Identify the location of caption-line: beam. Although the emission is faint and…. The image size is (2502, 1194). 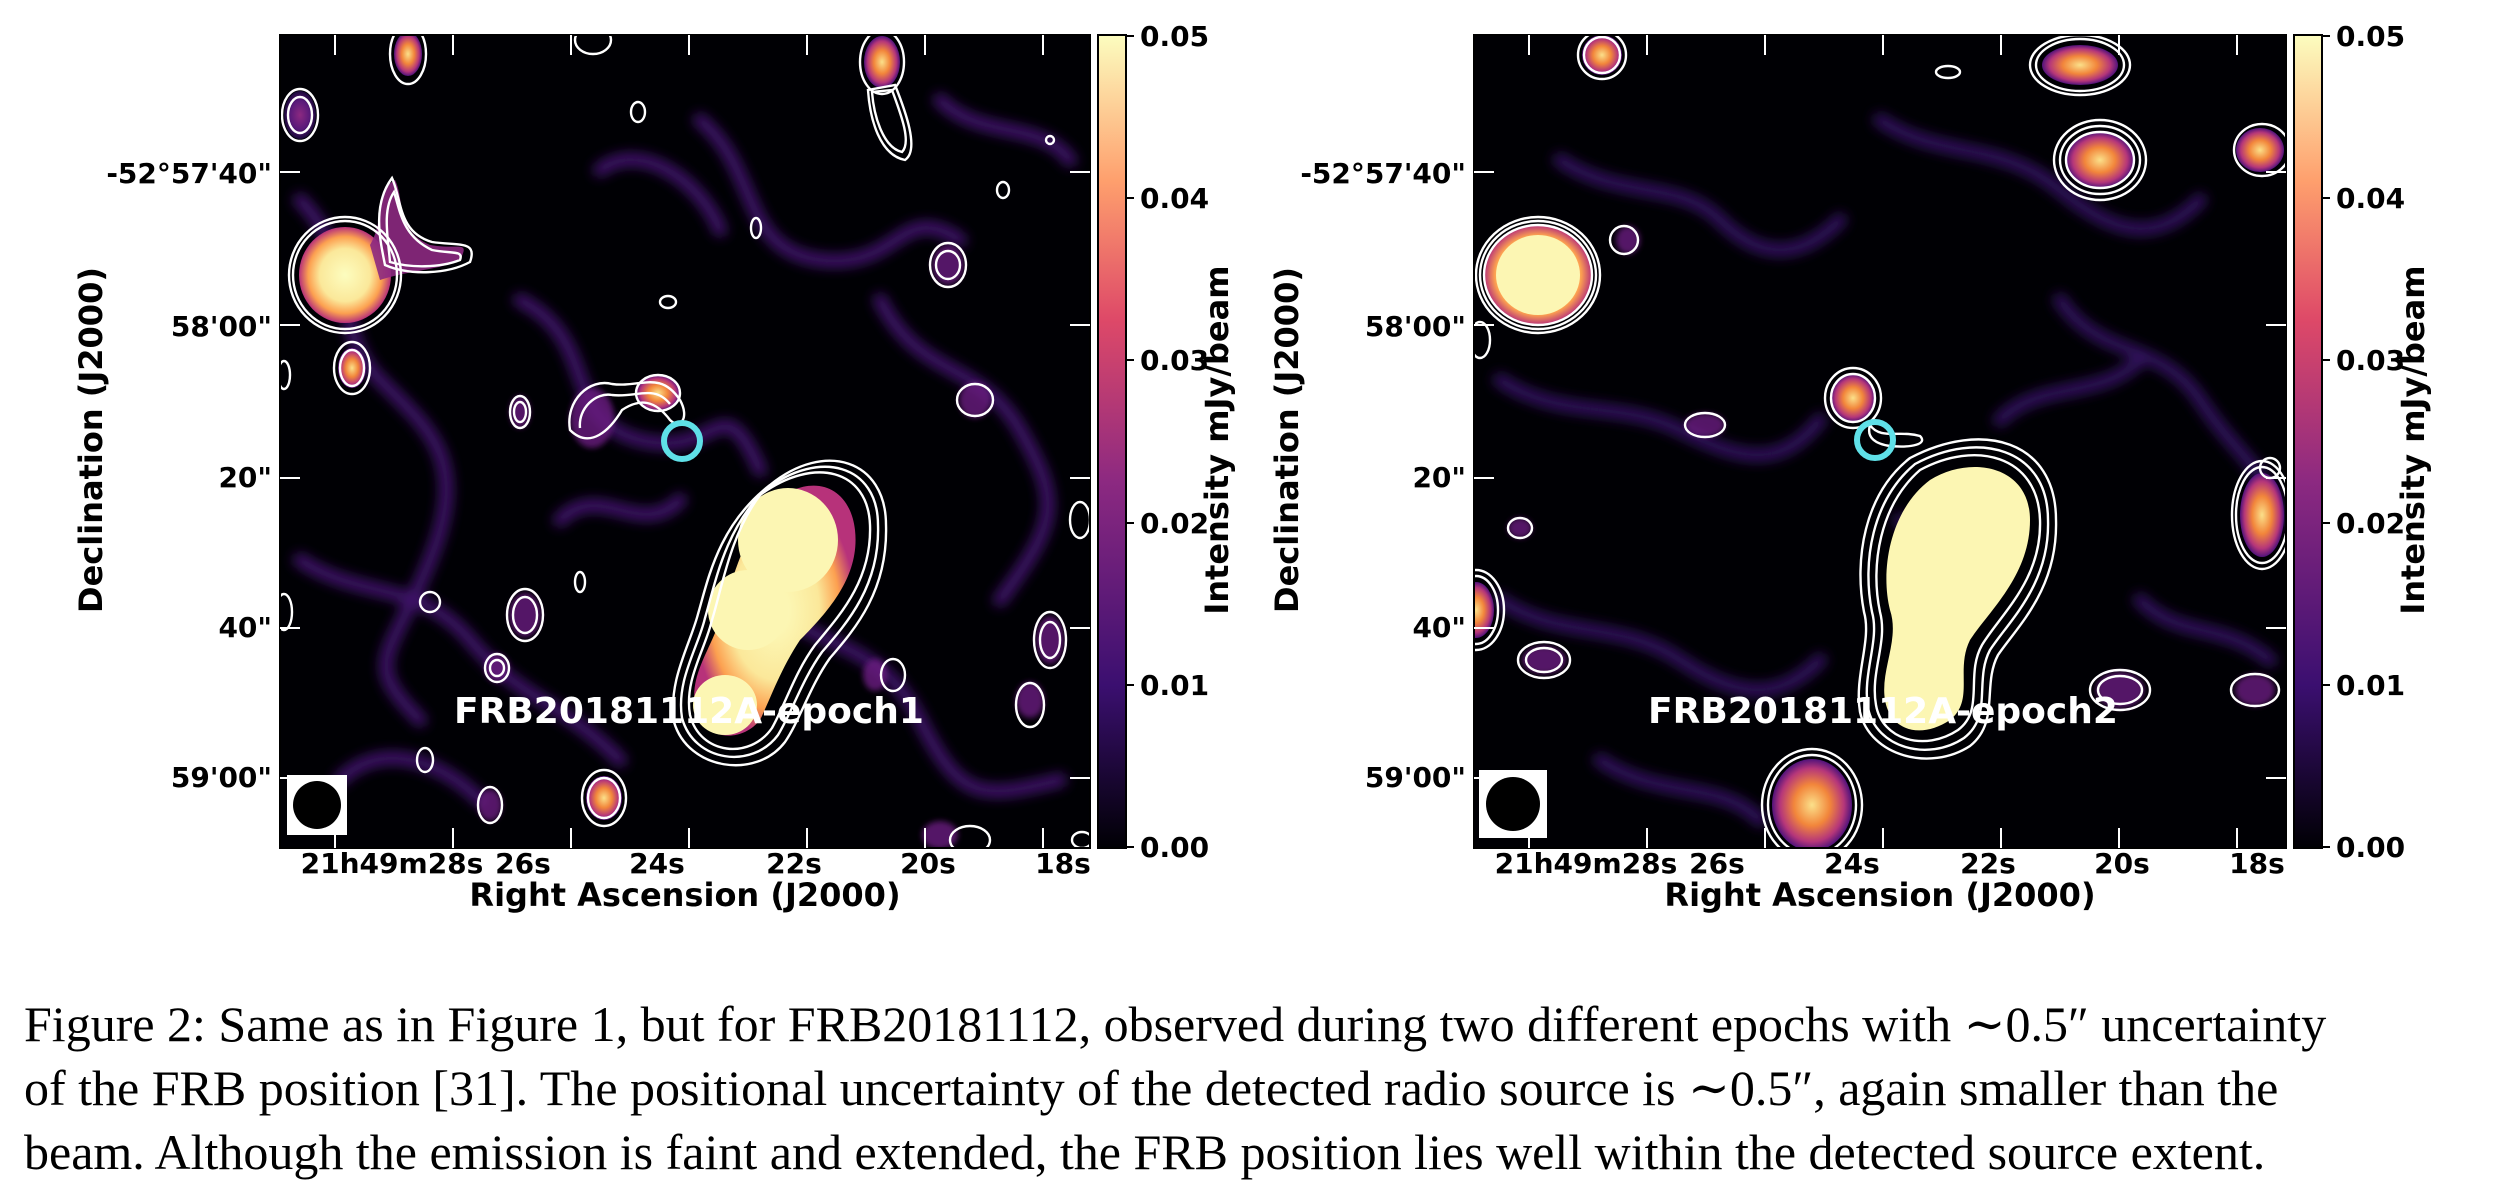
(1145, 1152).